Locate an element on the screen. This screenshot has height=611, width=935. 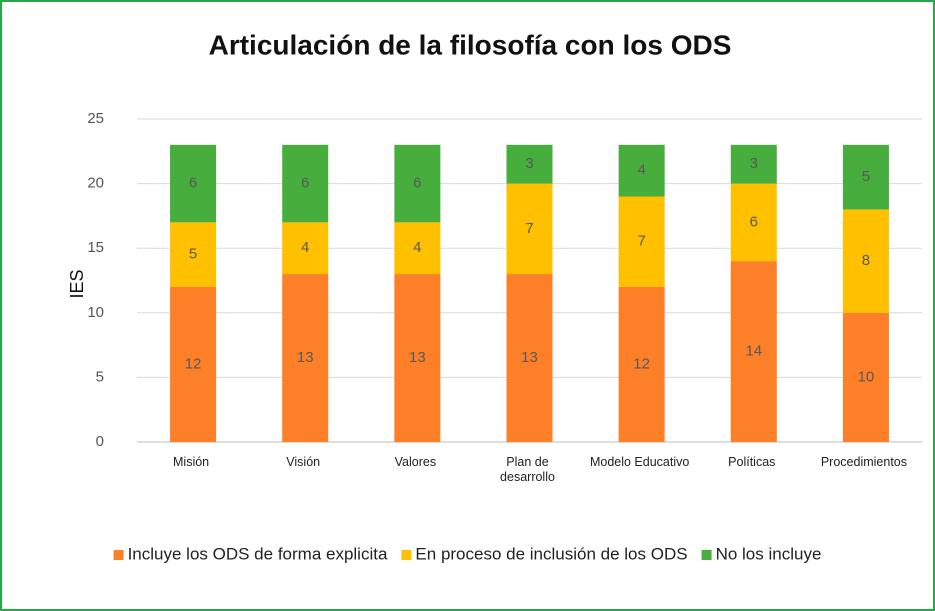
chart-title: Articulación de la filosofía con los ODS is located at coordinates (470, 44).